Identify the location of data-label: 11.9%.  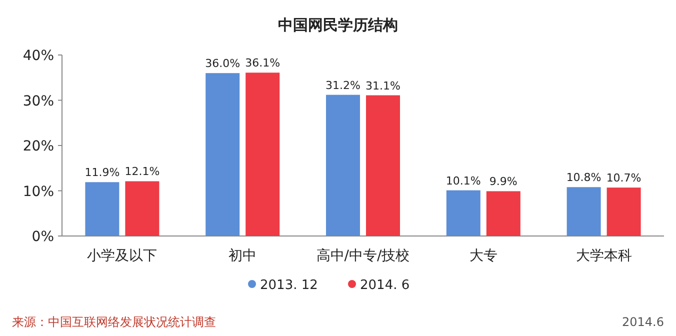
(102, 173).